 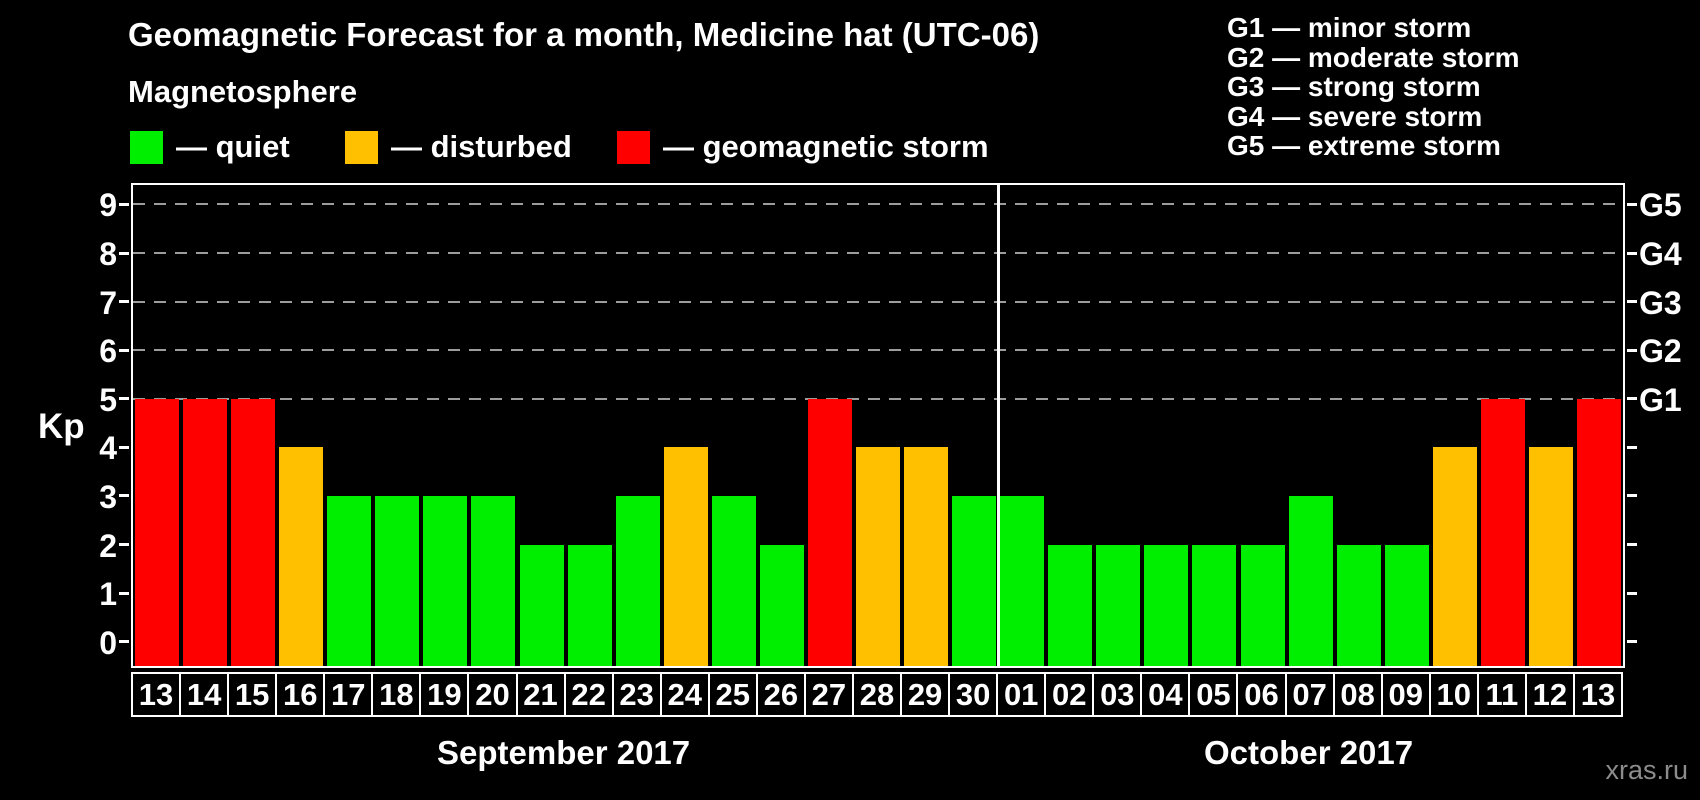 What do you see at coordinates (1309, 694) in the screenshot?
I see `day-label-07: 07` at bounding box center [1309, 694].